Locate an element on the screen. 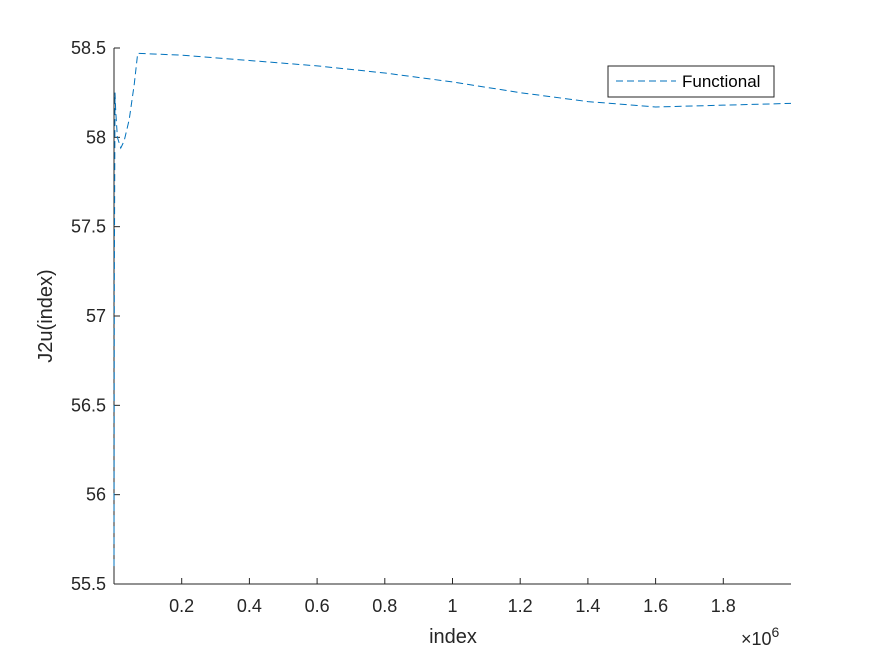 This screenshot has height=656, width=875. x-tick-label: 0.8 is located at coordinates (384, 606).